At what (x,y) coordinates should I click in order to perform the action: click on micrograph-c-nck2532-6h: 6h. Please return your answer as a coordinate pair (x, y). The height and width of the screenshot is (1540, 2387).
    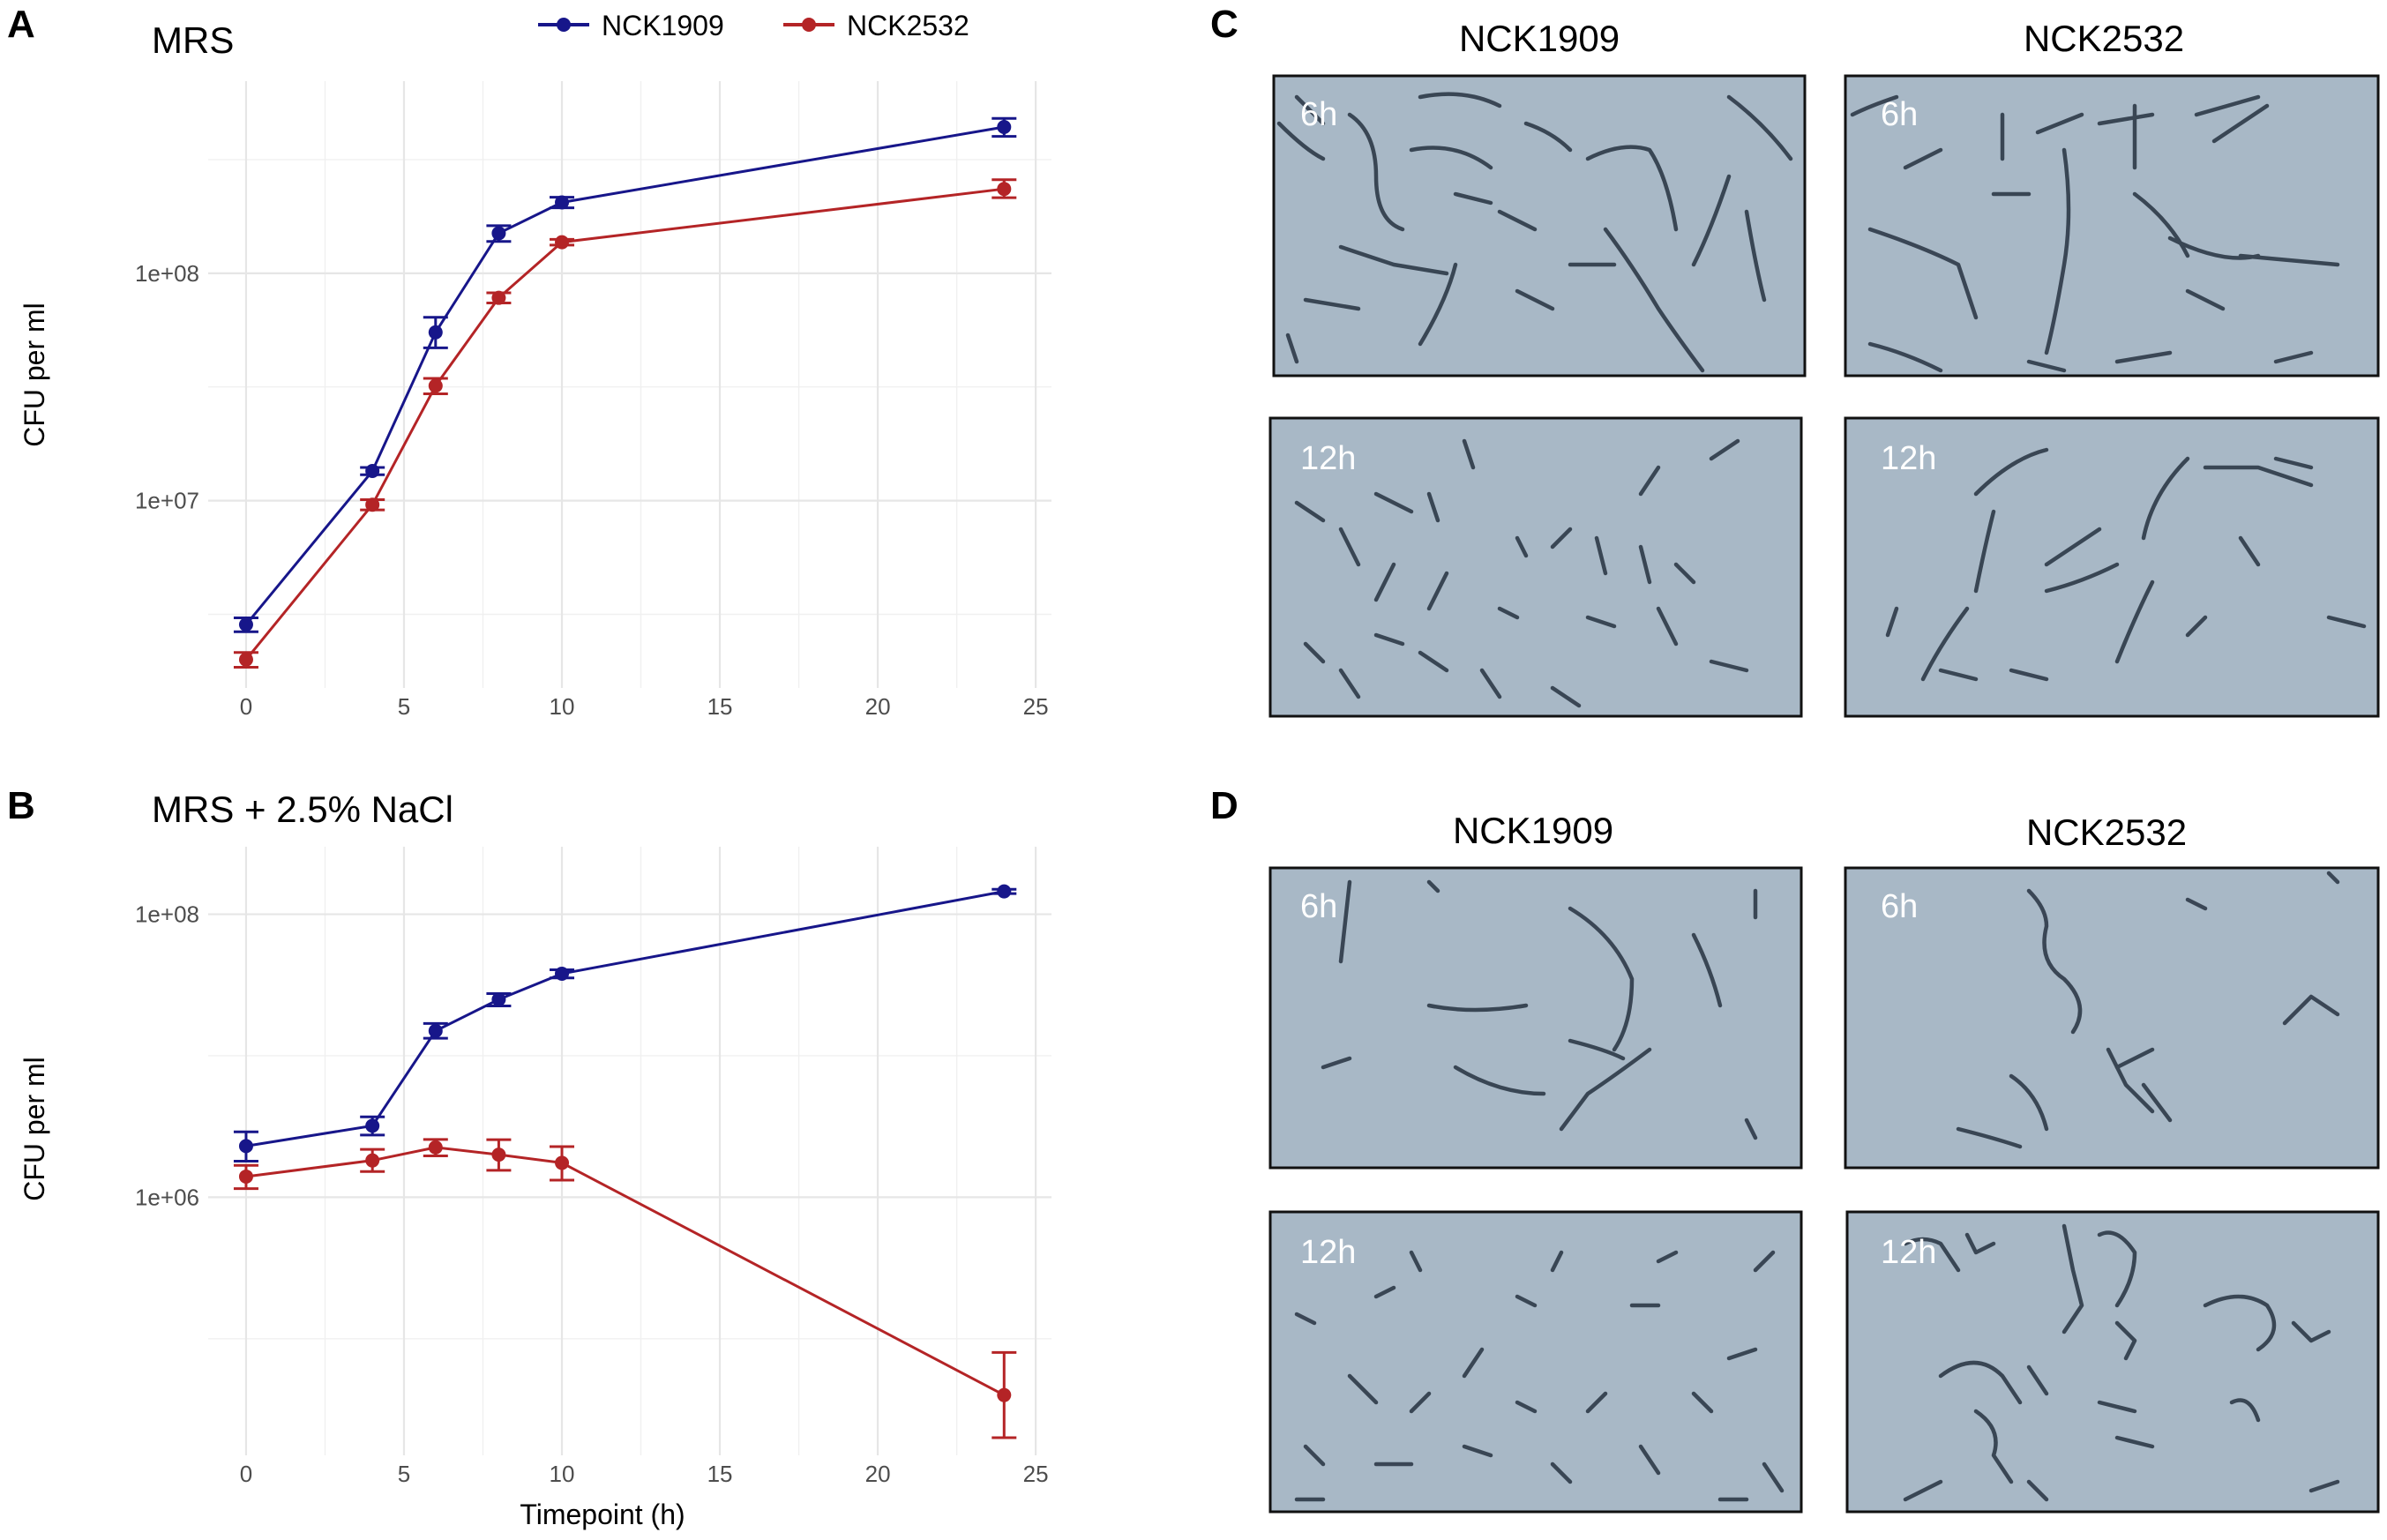
    Looking at the image, I should click on (2112, 226).